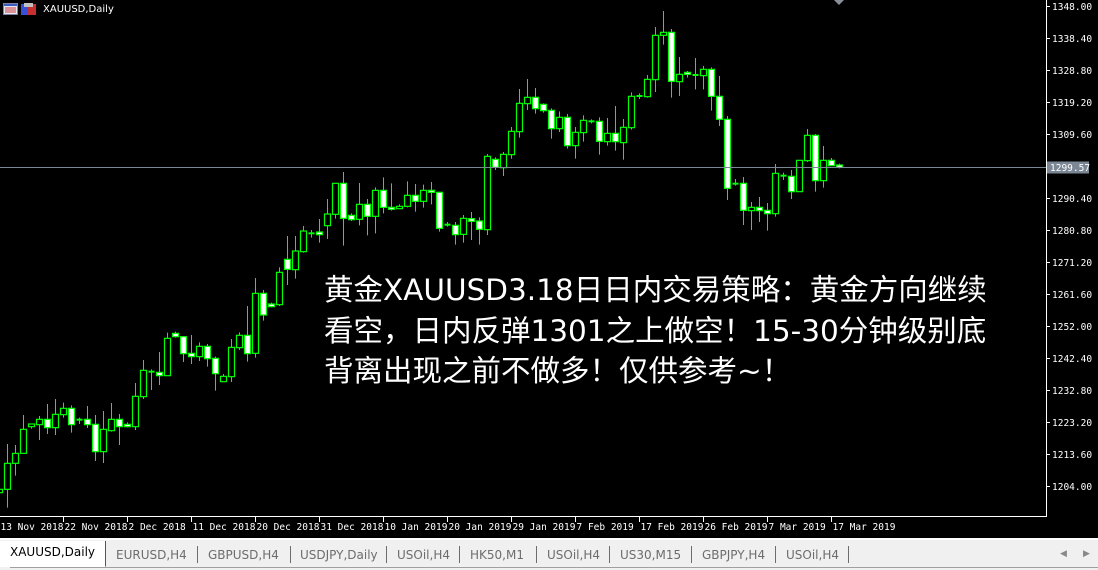 This screenshot has height=570, width=1098. I want to click on tab-hk50-m1: HK50,M1, so click(497, 555).